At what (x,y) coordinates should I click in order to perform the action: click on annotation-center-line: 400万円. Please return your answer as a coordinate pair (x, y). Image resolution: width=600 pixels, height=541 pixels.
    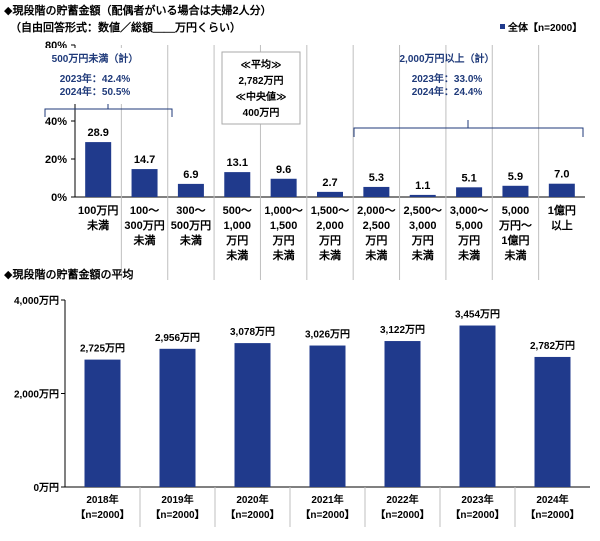
    Looking at the image, I should click on (261, 113).